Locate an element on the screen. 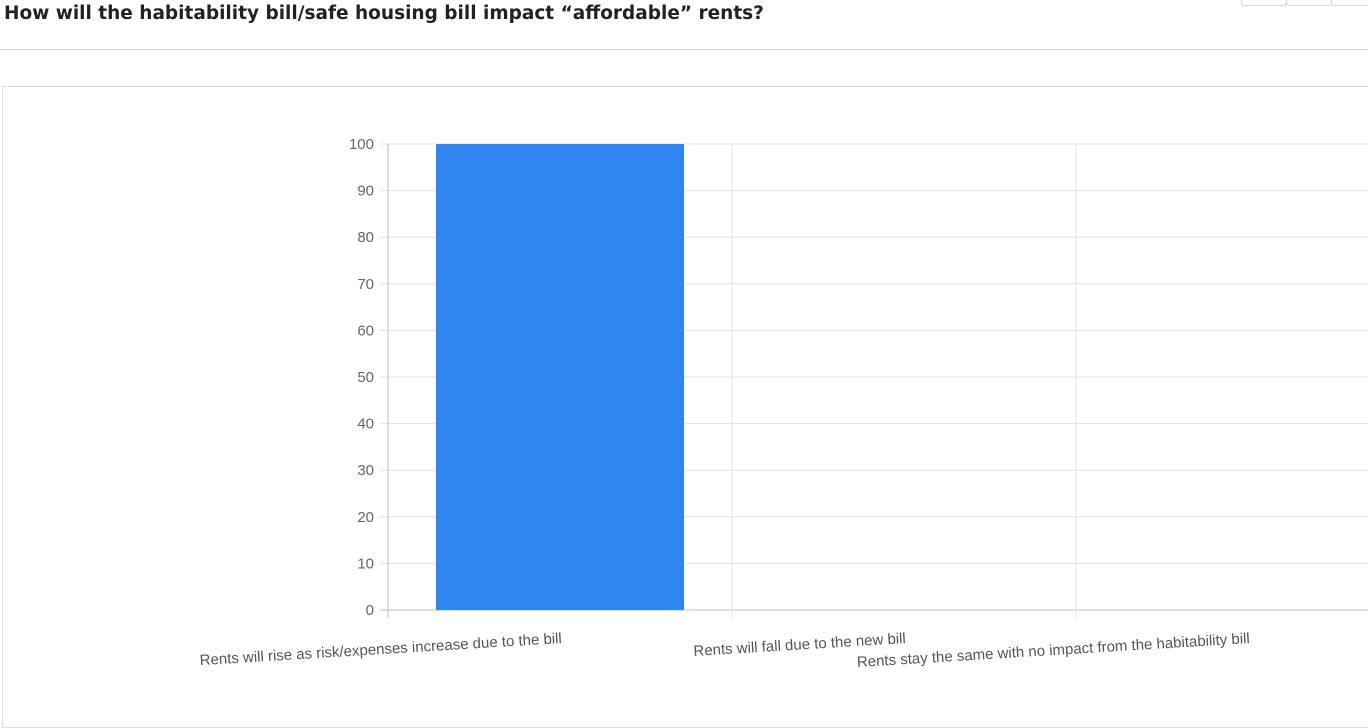  y-tick-label: 0 is located at coordinates (370, 610).